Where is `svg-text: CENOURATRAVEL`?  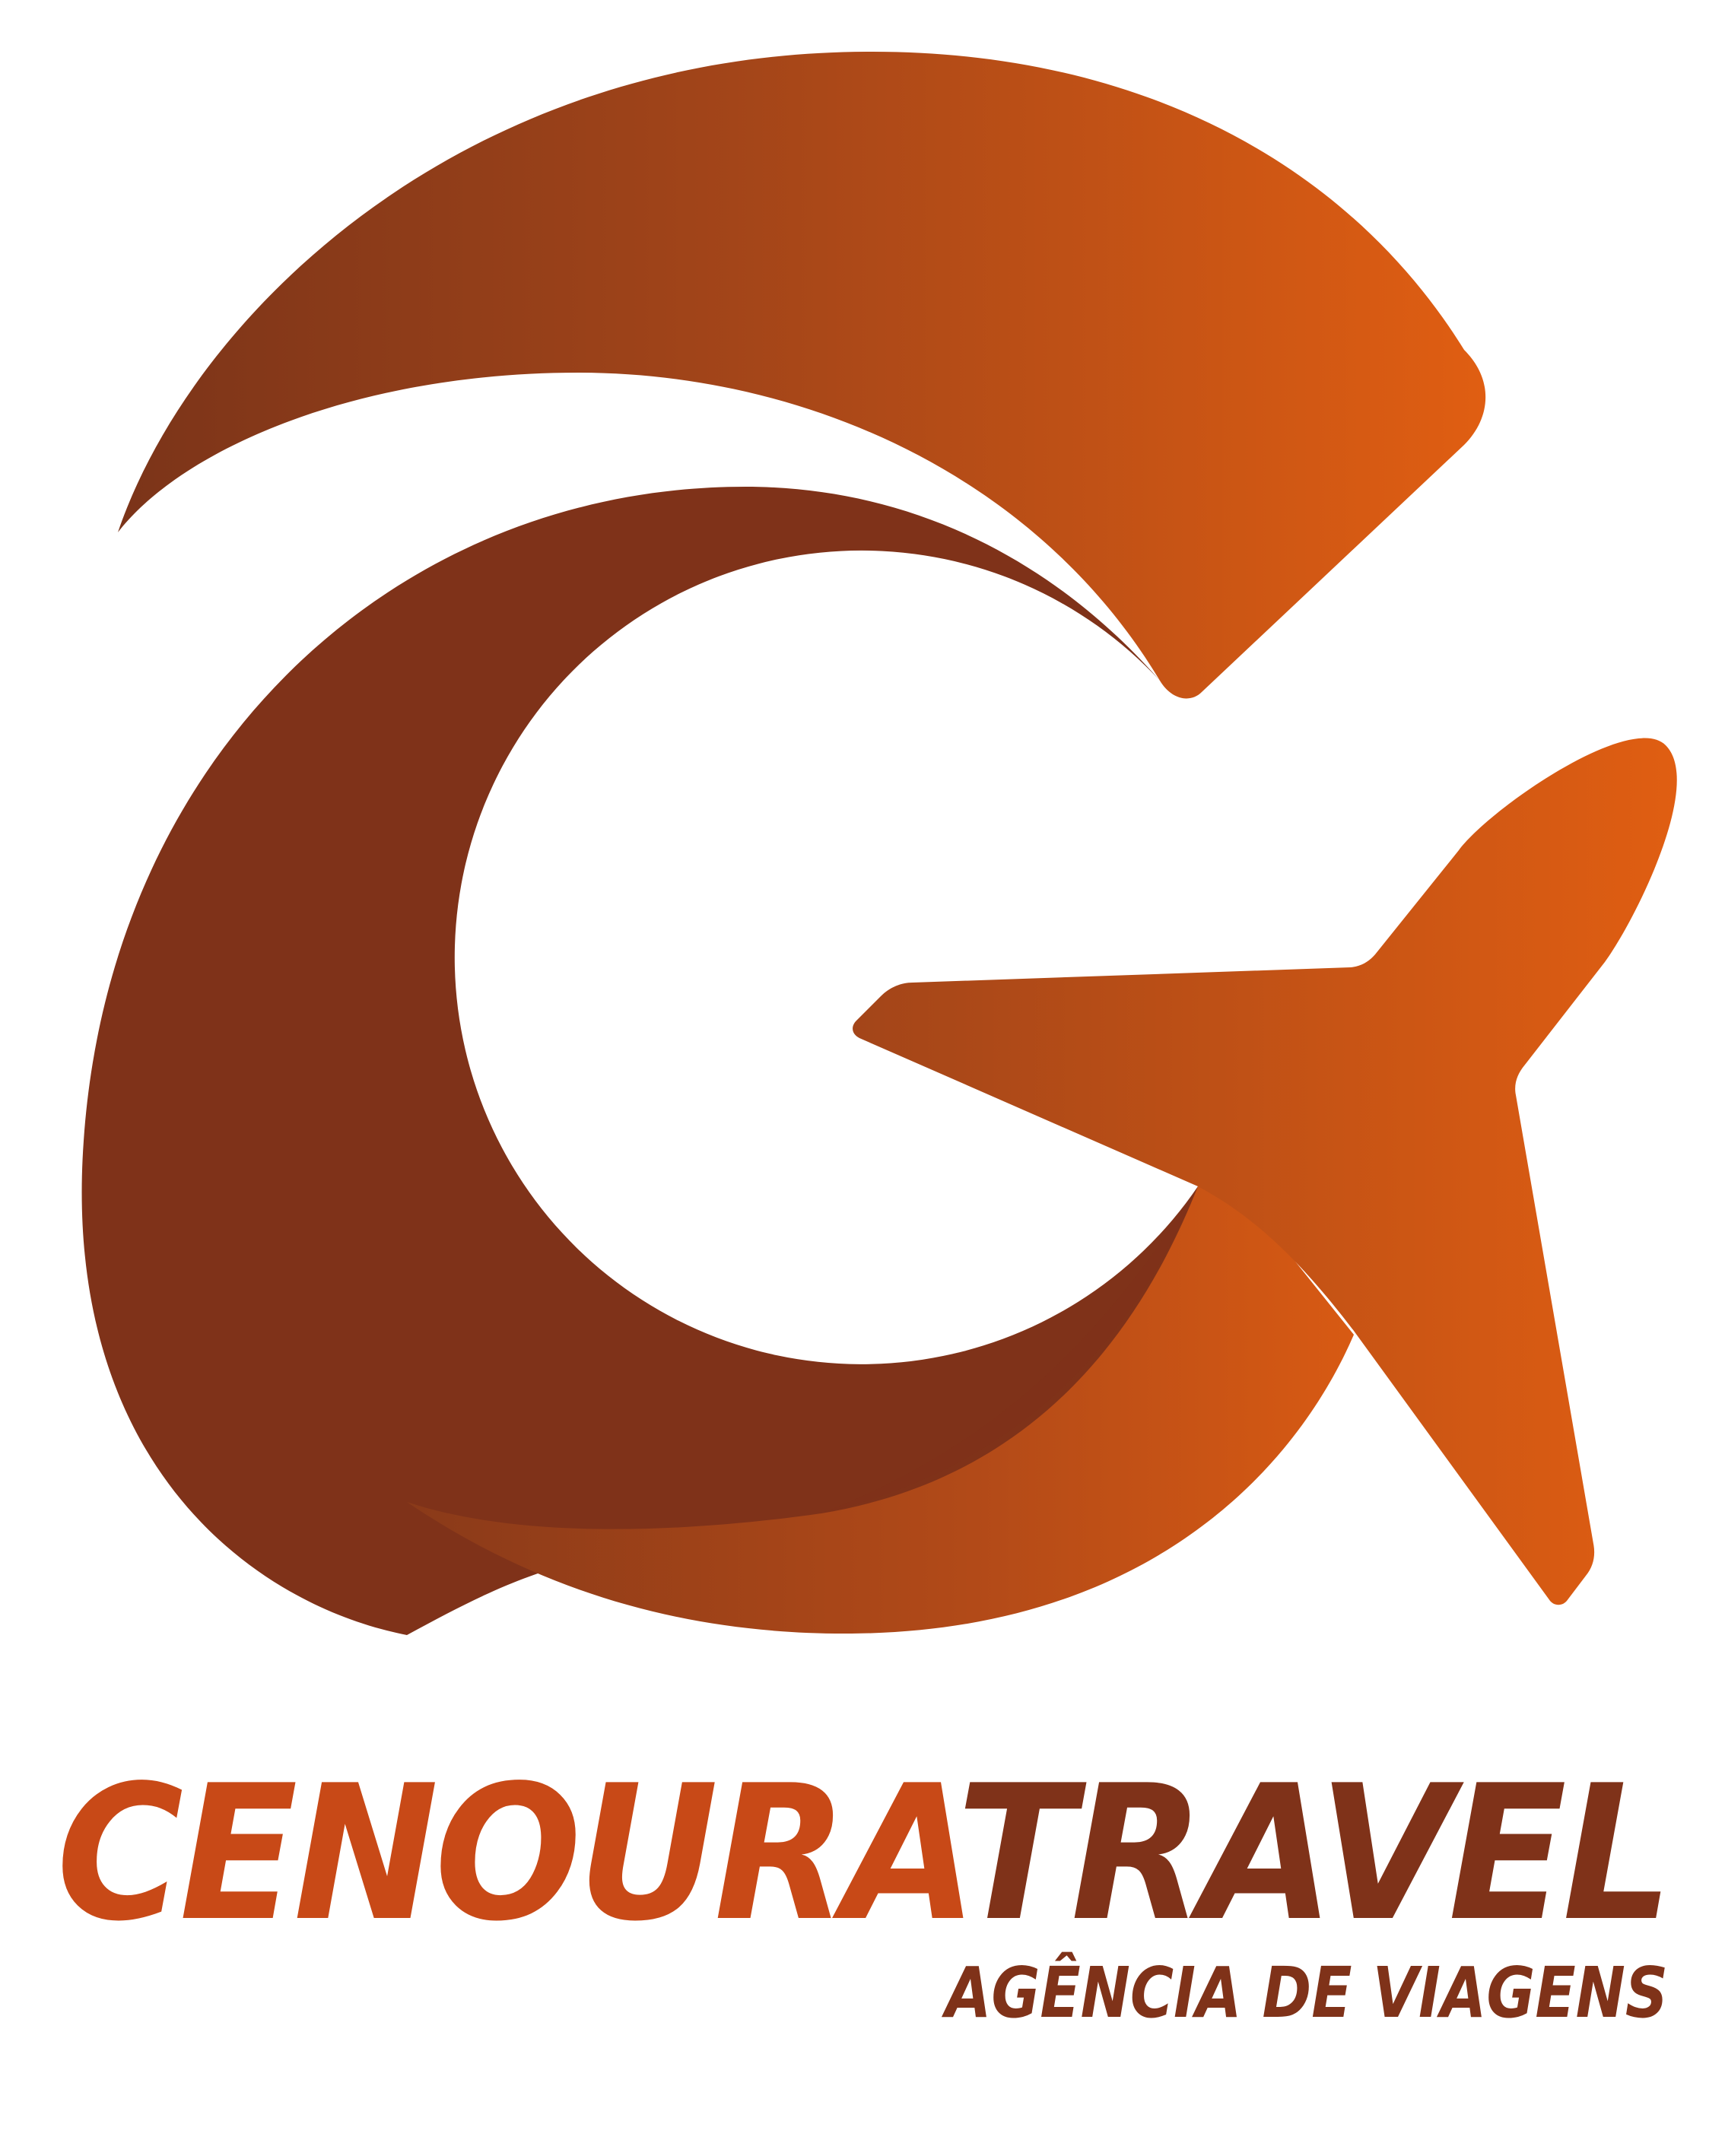
svg-text: CENOURATRAVEL is located at coordinates (862, 1853).